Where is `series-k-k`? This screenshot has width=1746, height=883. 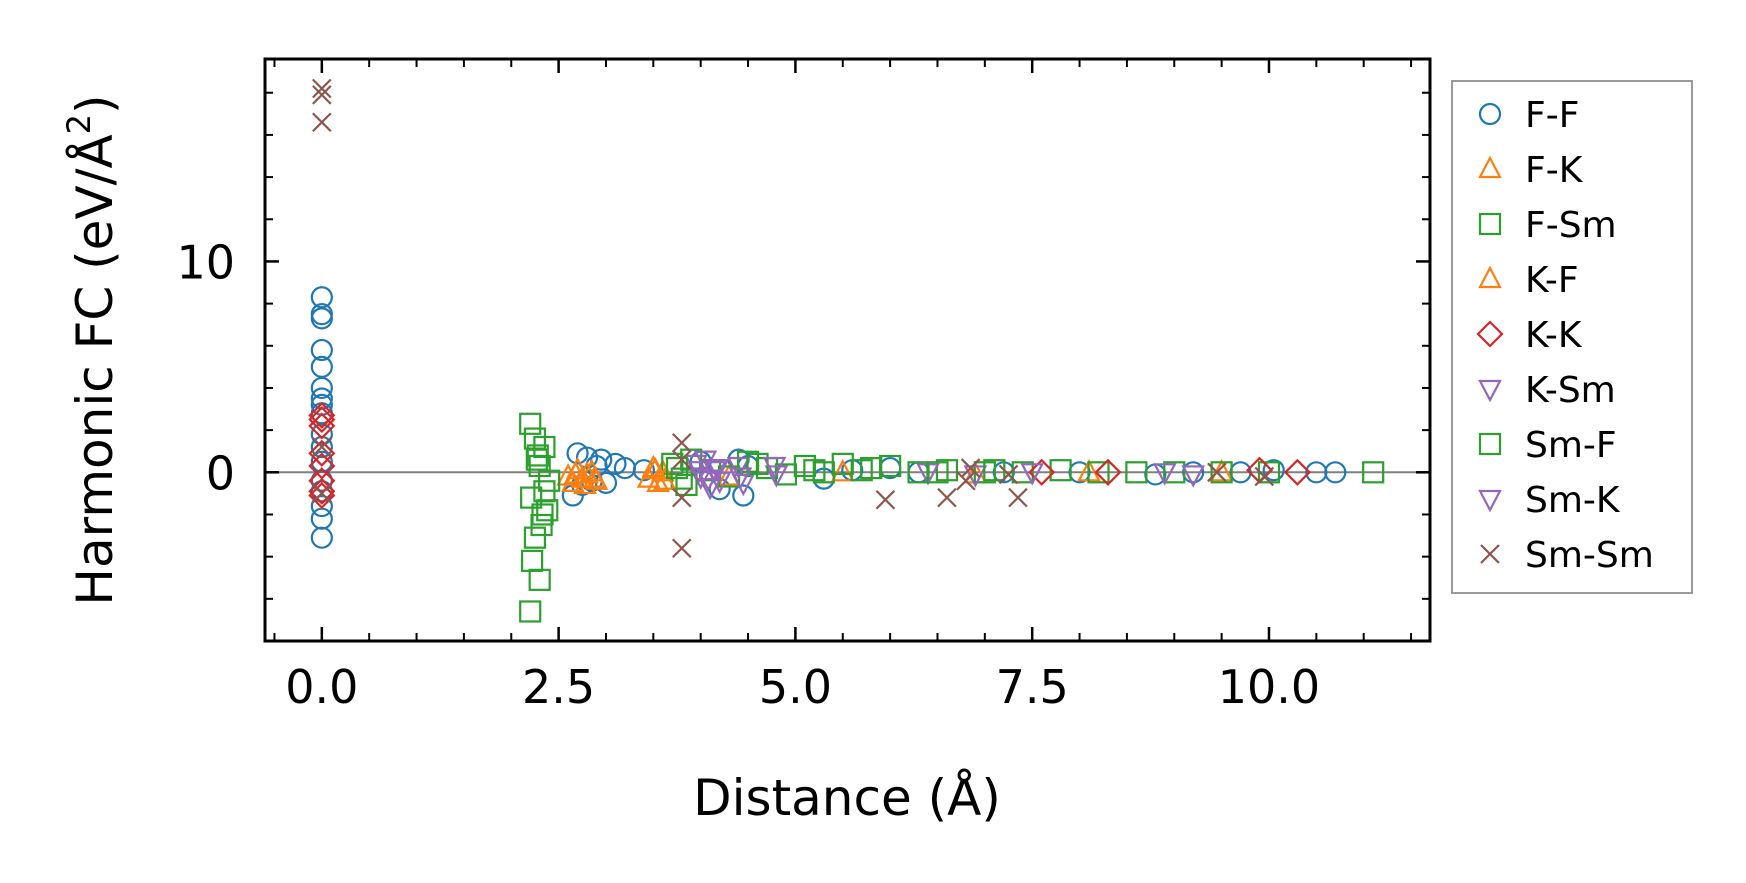 series-k-k is located at coordinates (809, 455).